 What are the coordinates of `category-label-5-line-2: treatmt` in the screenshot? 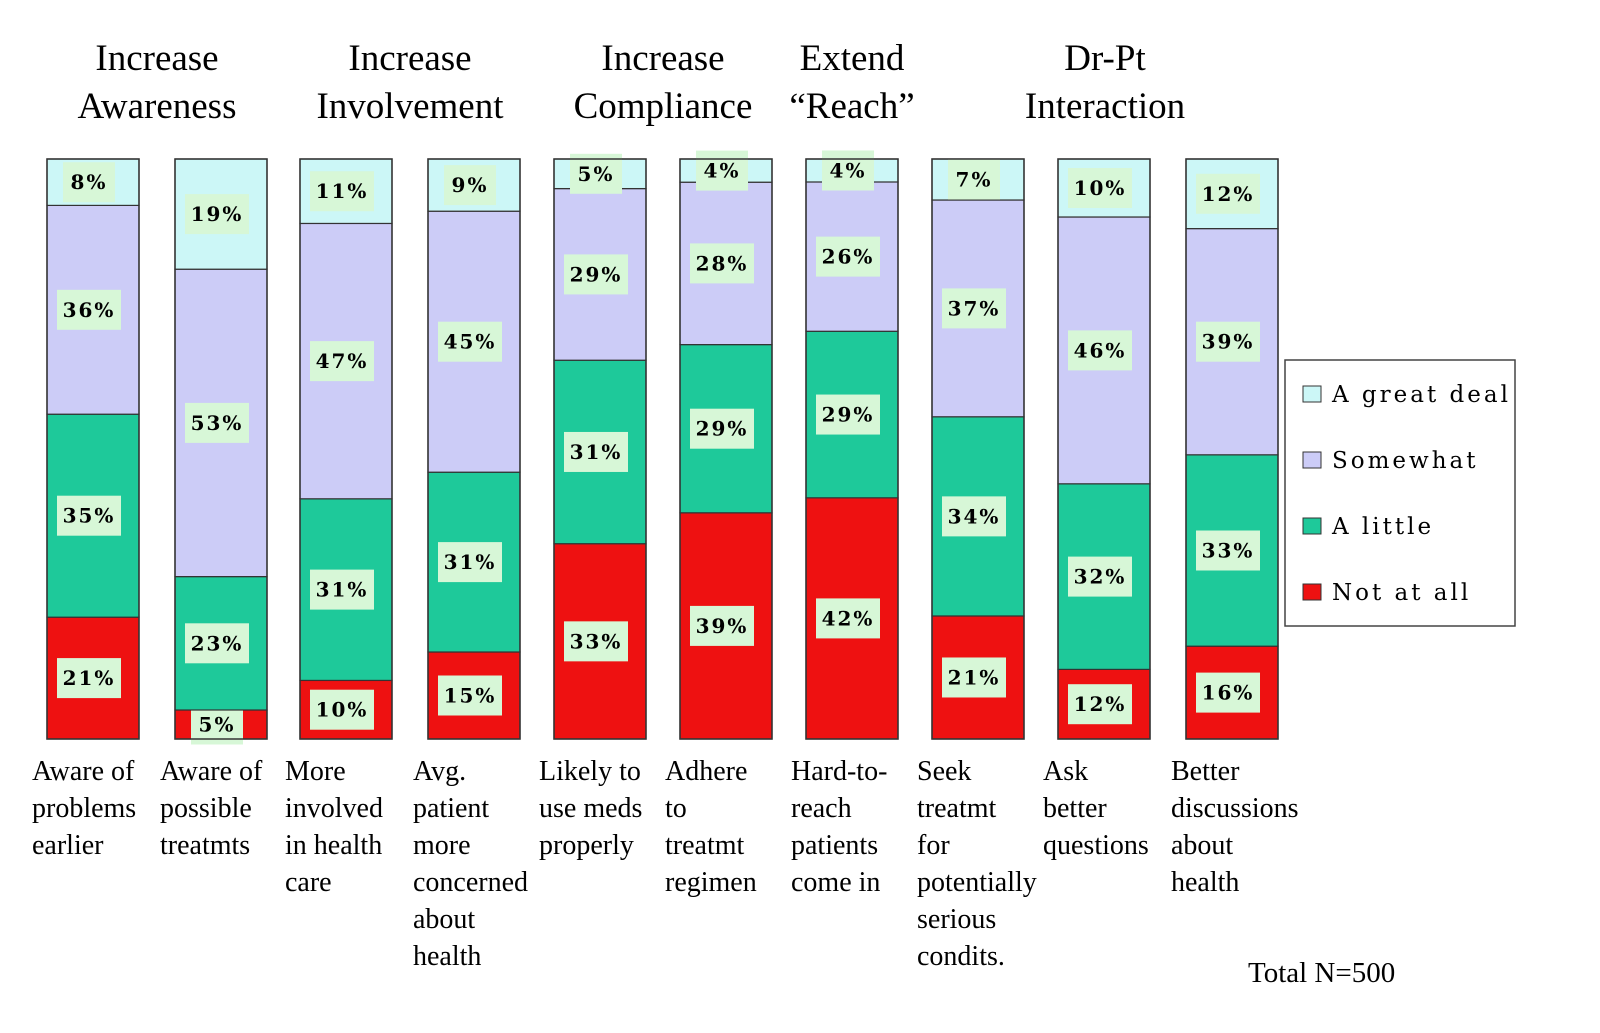 It's located at (705, 845).